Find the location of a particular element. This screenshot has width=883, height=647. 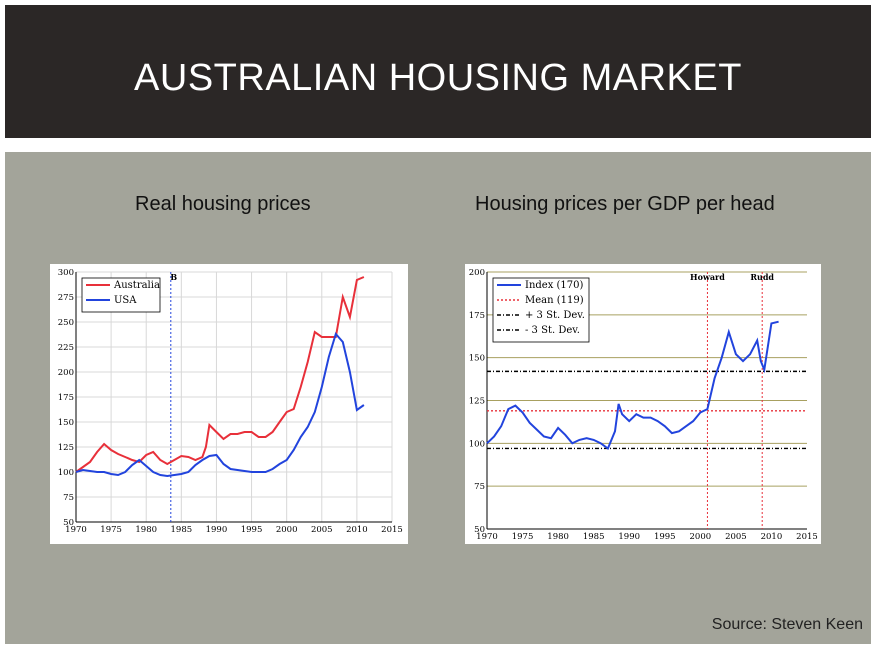

y-tick-label: 275 is located at coordinates (66, 298).